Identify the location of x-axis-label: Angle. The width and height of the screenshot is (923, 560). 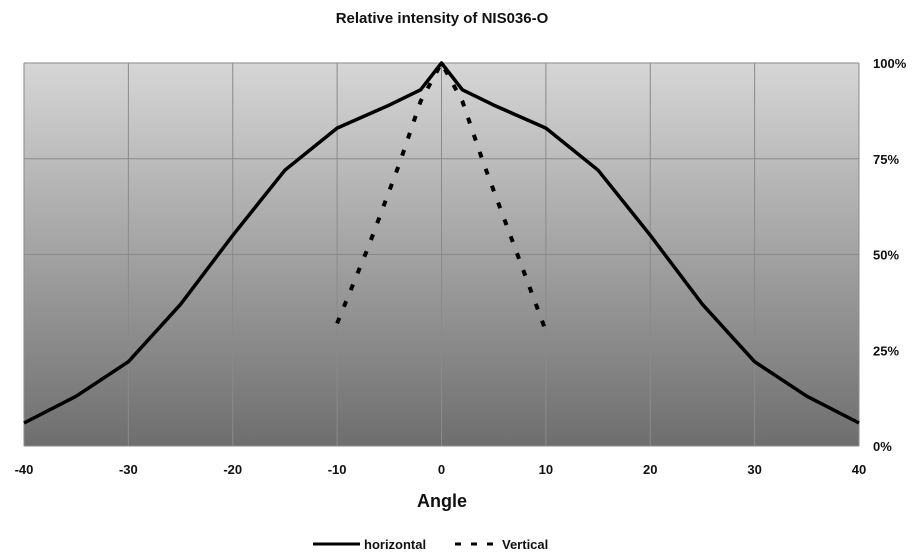
(442, 501).